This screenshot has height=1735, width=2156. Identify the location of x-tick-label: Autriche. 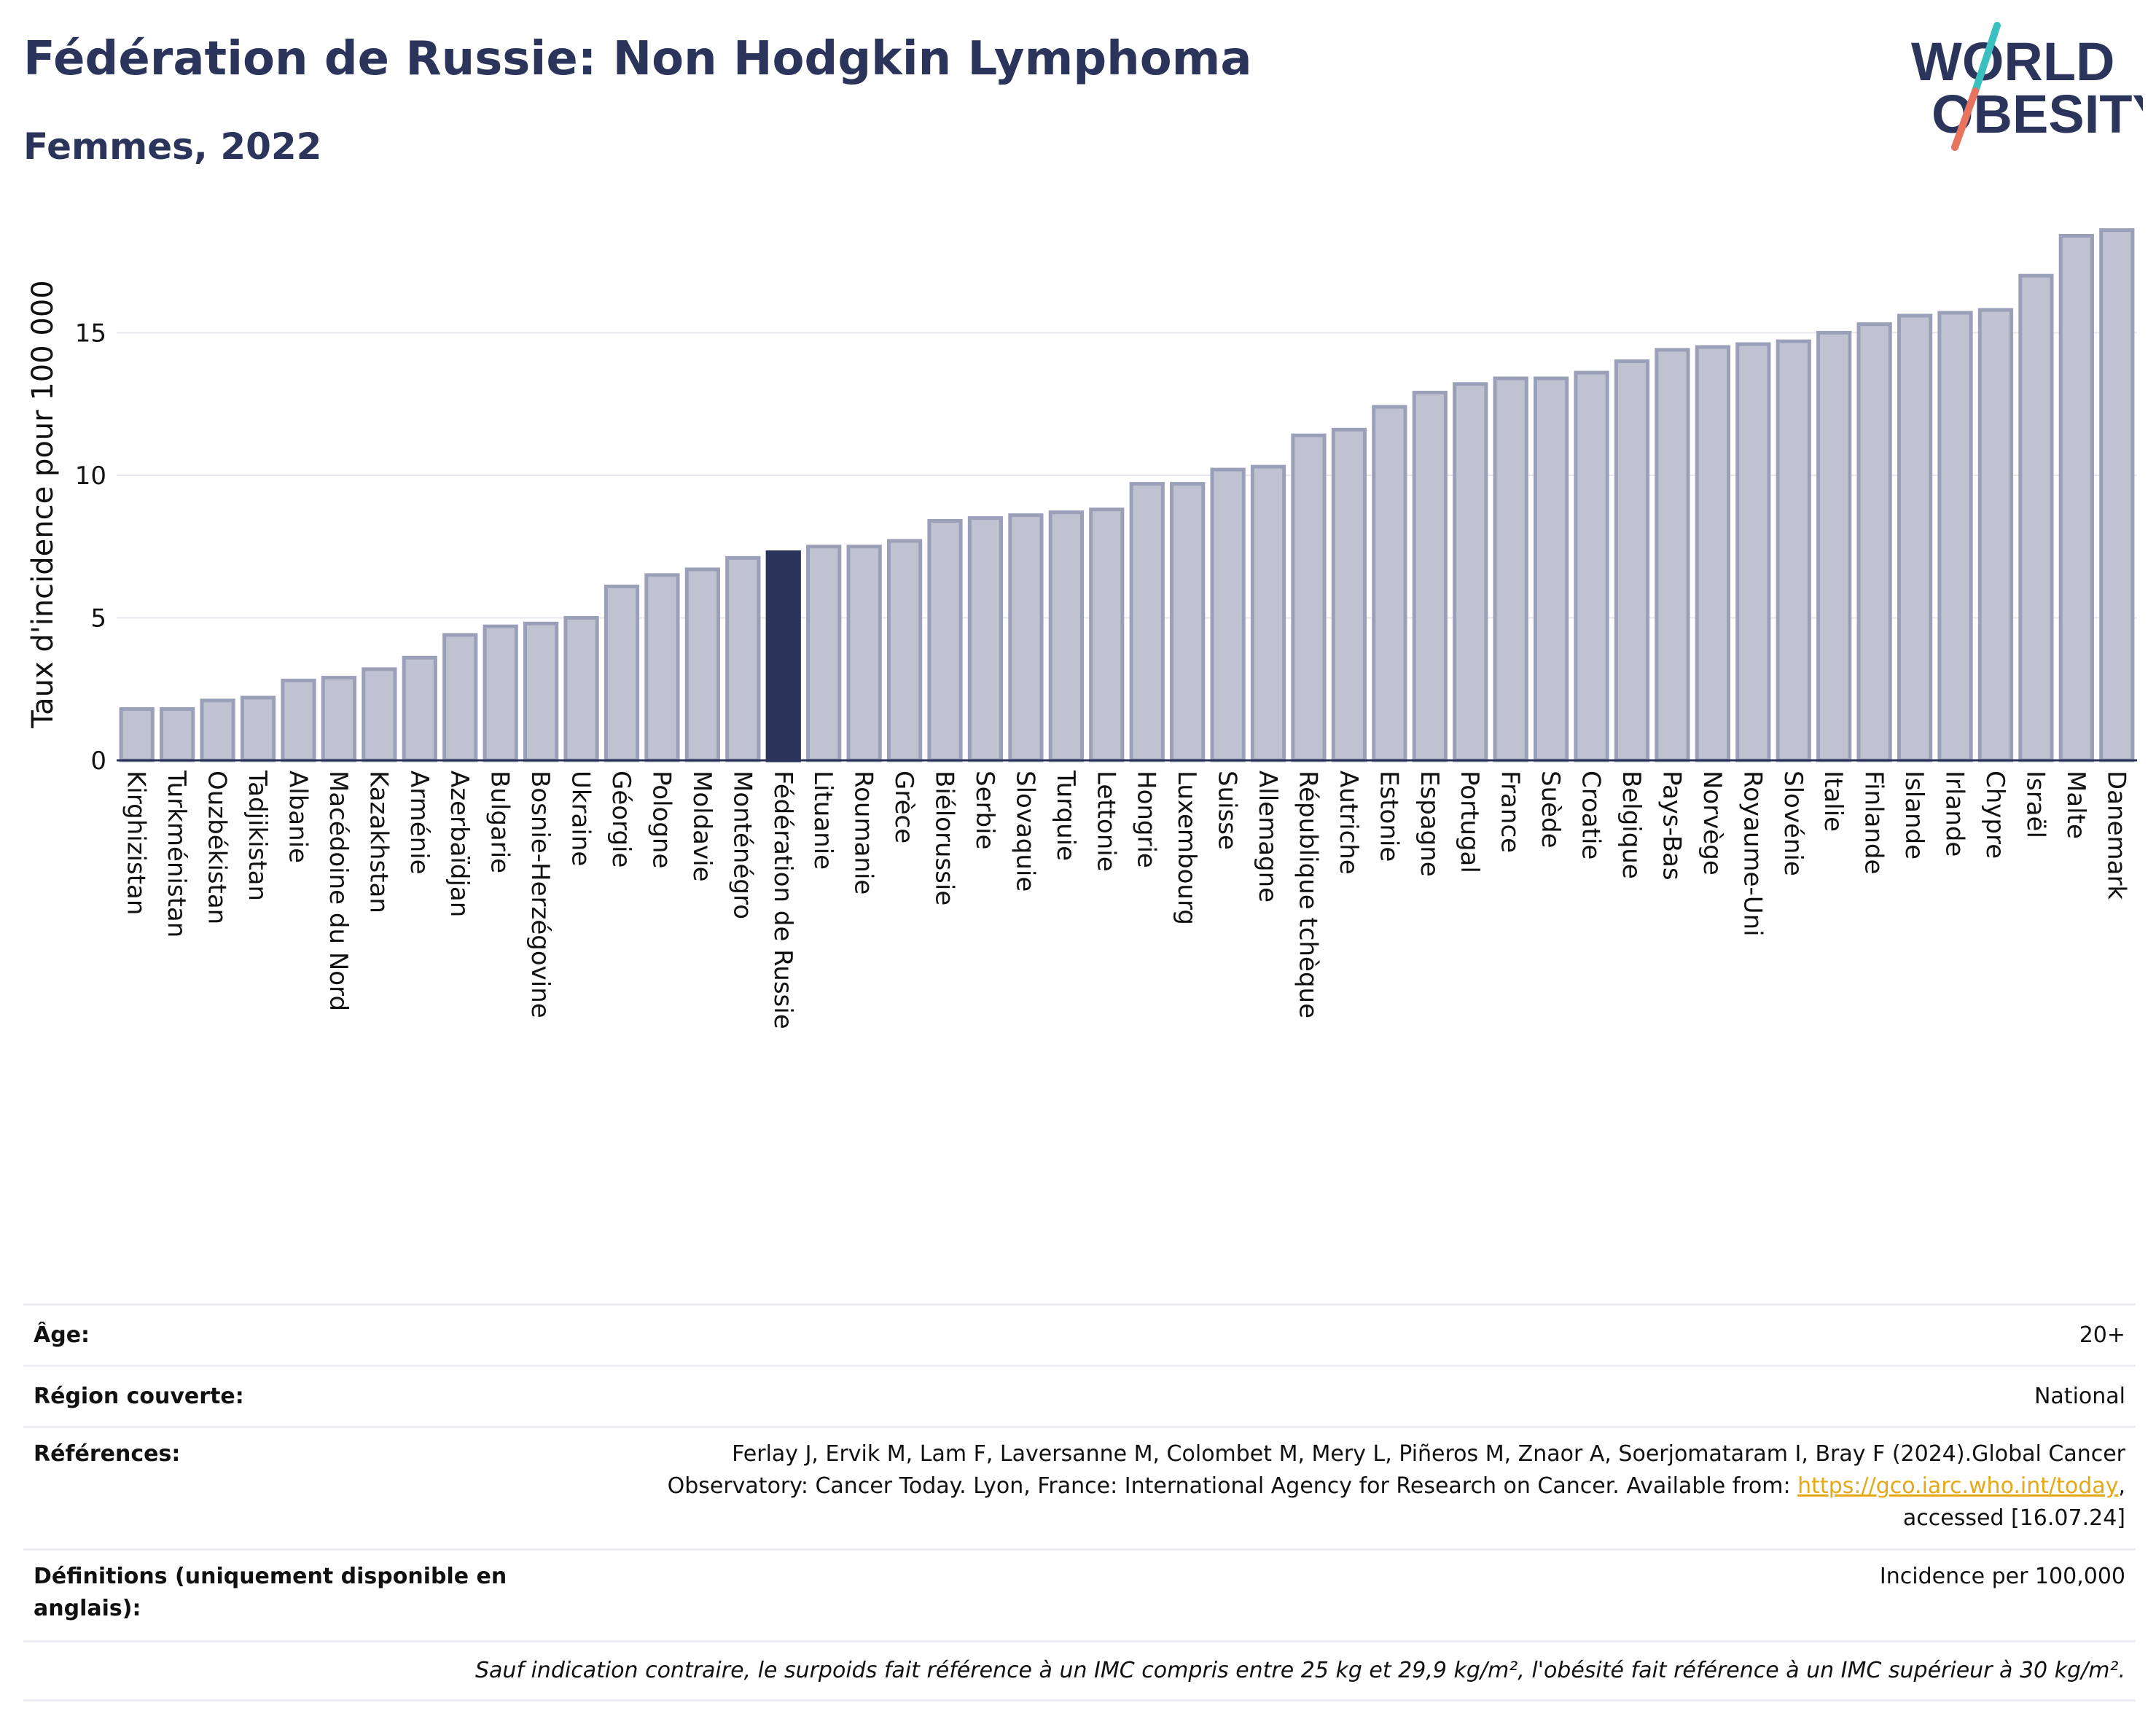
(1349, 823).